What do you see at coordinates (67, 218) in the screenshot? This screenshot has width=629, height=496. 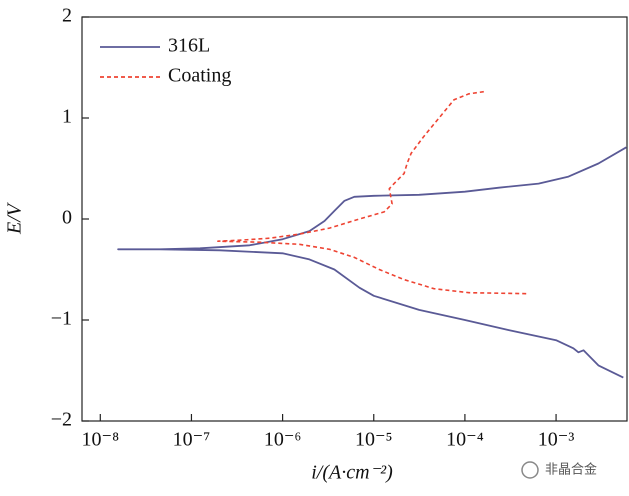 I see `y-tick-label: 0` at bounding box center [67, 218].